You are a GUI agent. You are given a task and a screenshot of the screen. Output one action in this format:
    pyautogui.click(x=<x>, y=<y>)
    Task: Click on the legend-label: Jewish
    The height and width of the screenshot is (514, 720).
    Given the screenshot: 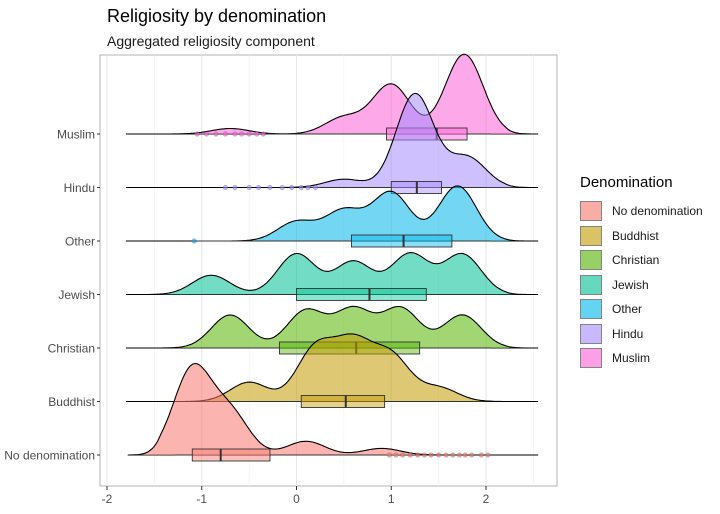 What is the action you would take?
    pyautogui.click(x=630, y=284)
    